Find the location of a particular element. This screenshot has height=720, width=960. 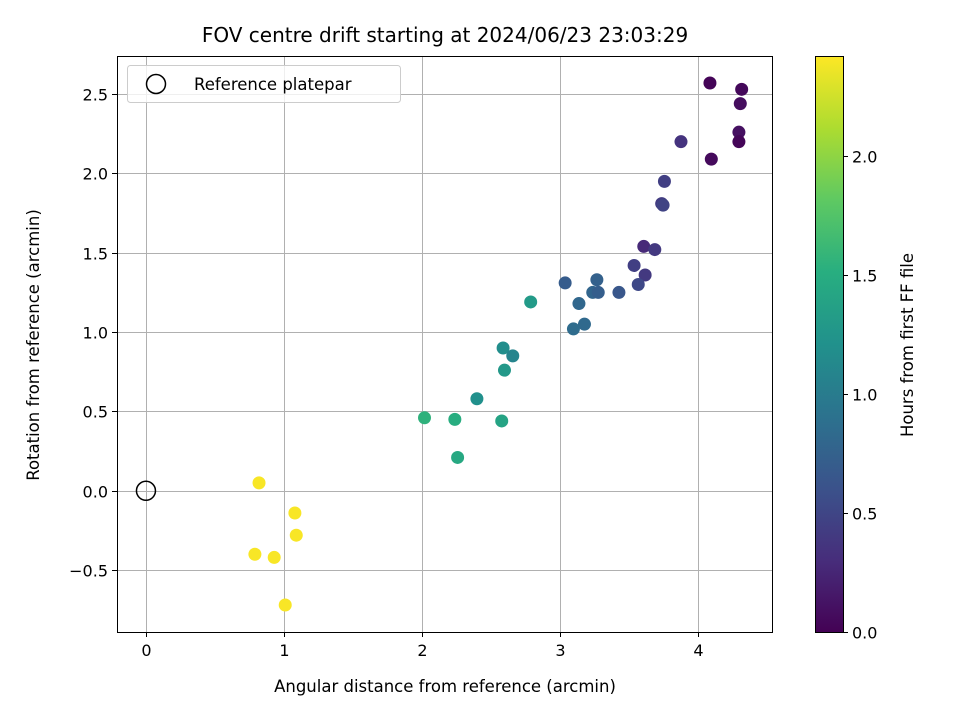

y-tick-label: 1.5 is located at coordinates (95, 254).